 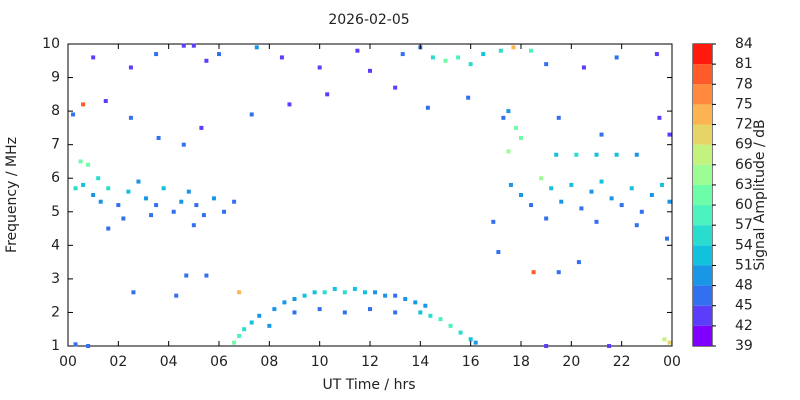 What do you see at coordinates (744, 84) in the screenshot?
I see `colorbar-tick-label: 78` at bounding box center [744, 84].